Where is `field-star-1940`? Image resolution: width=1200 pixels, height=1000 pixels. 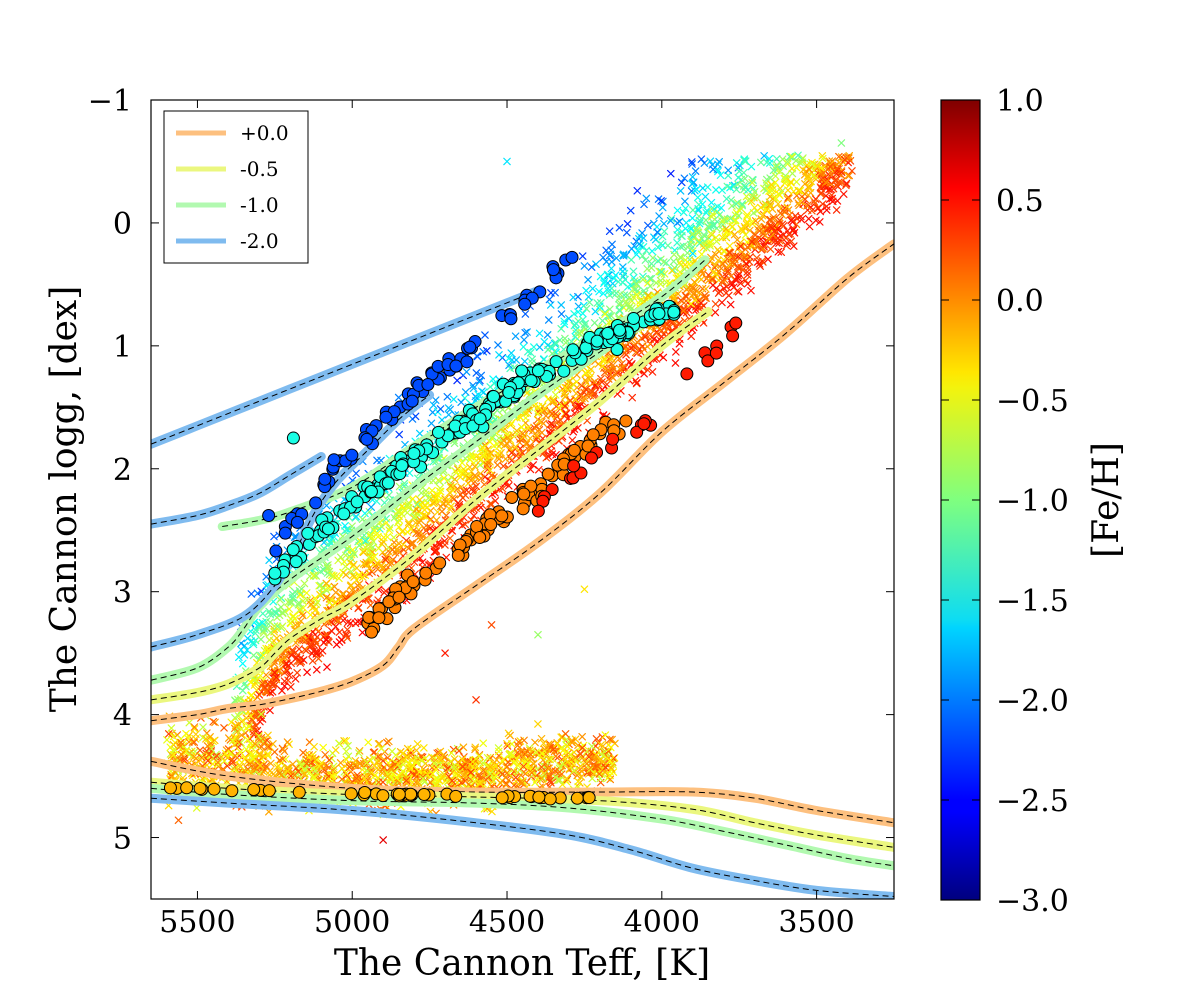
field-star-1940 is located at coordinates (852, 171).